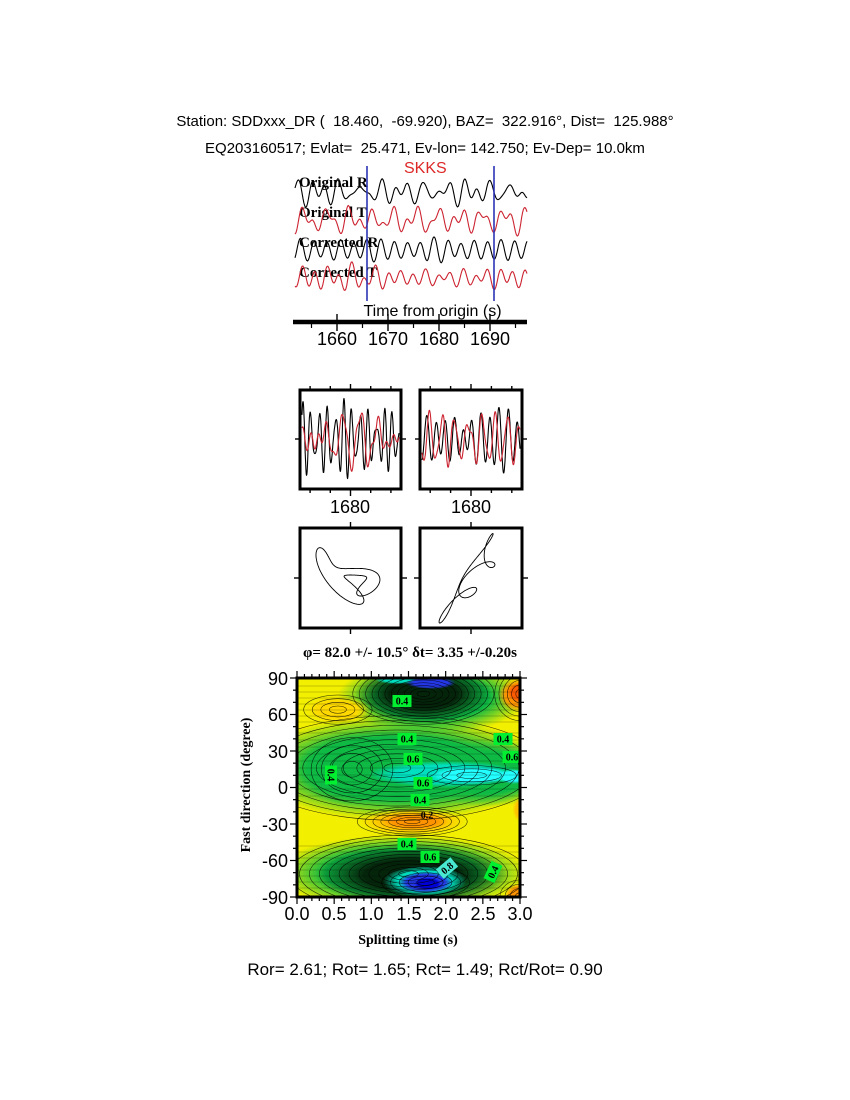  Describe the element at coordinates (446, 914) in the screenshot. I see `xtick-20: 2.0` at that location.